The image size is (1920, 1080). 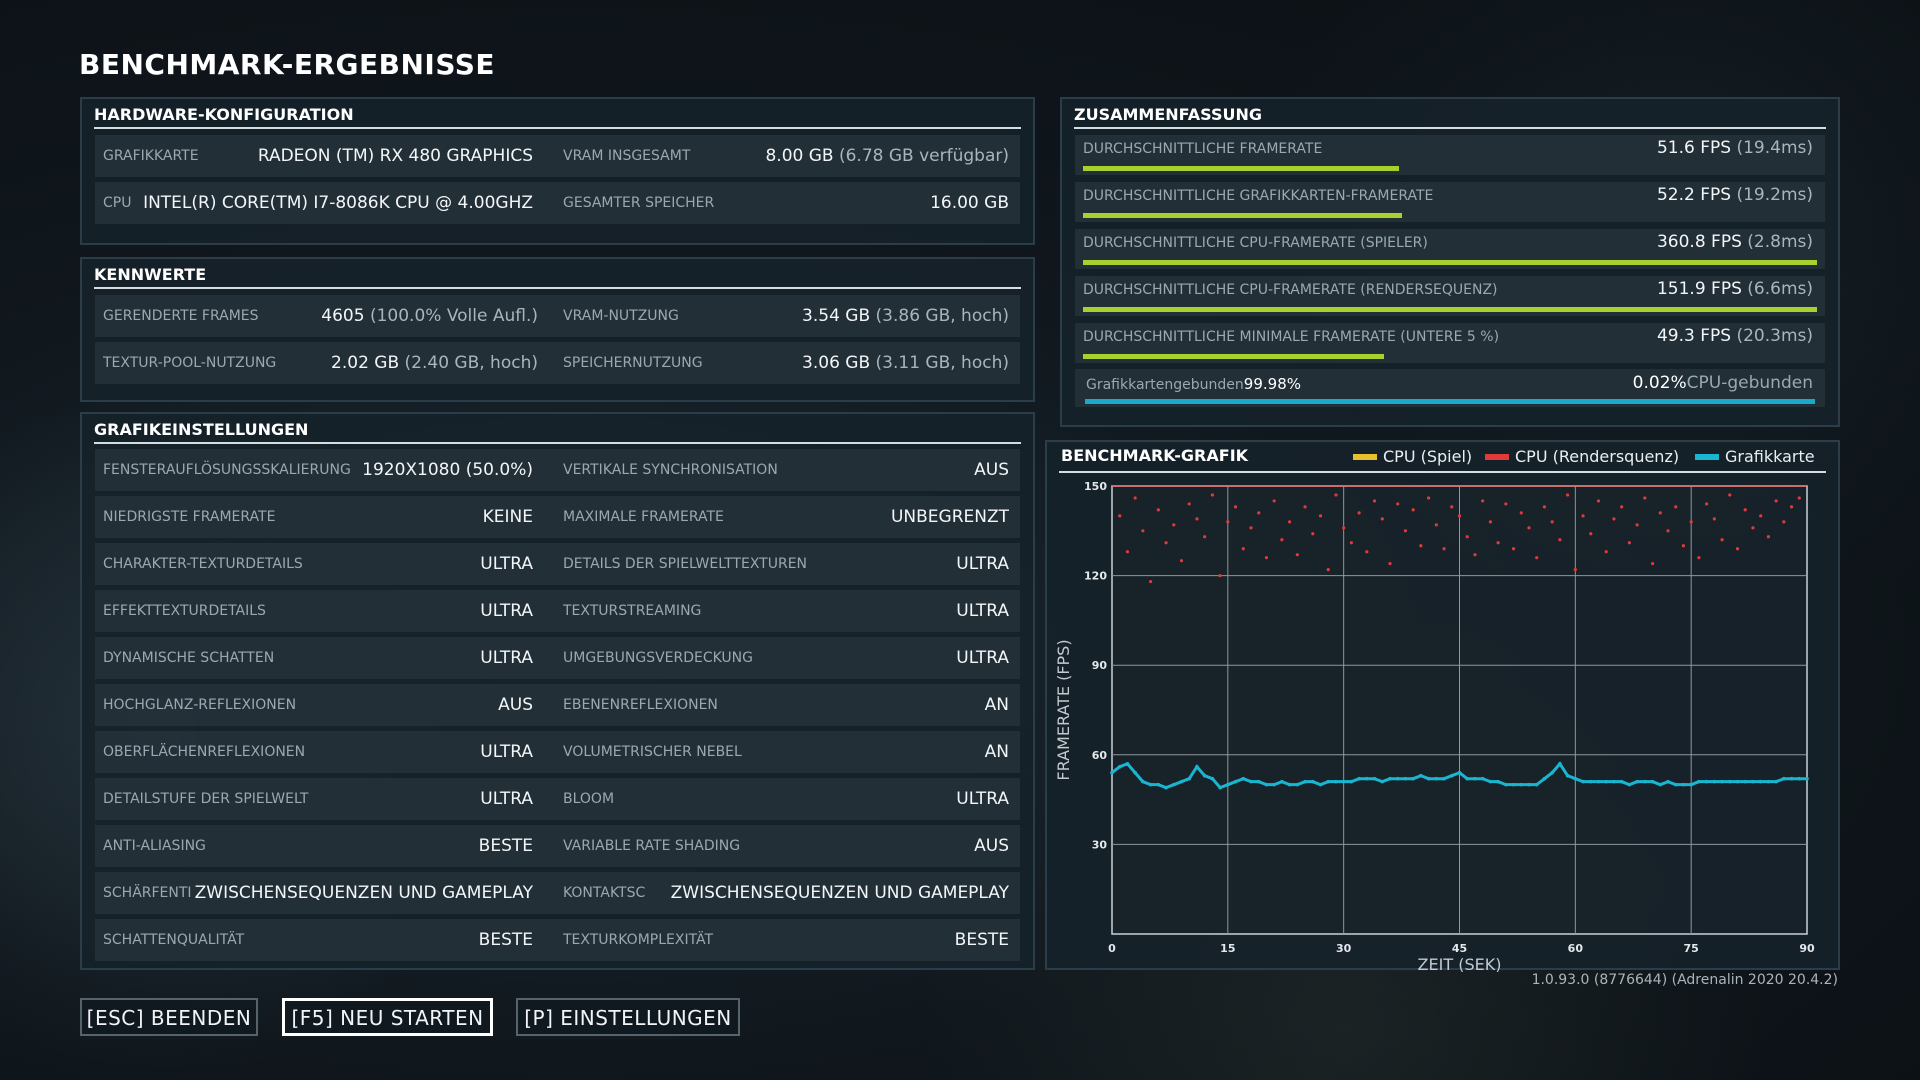 I want to click on setting-label: MAXIMALE FRAMERATE, so click(x=643, y=517).